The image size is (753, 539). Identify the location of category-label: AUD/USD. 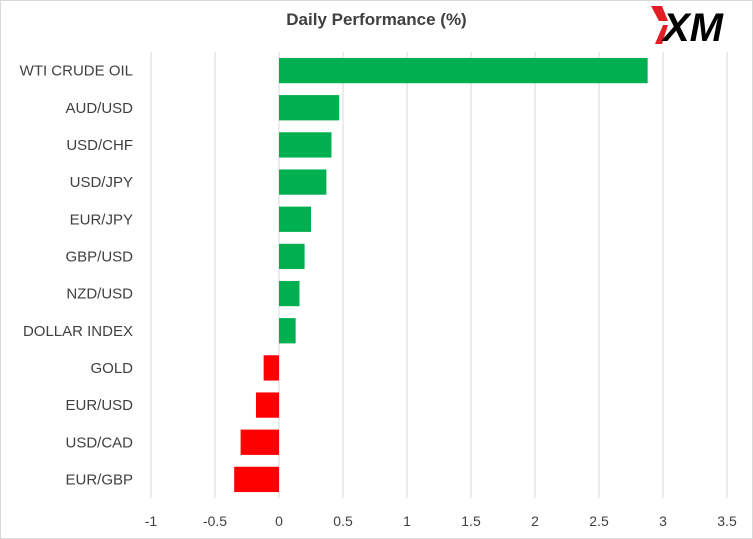
(99, 108).